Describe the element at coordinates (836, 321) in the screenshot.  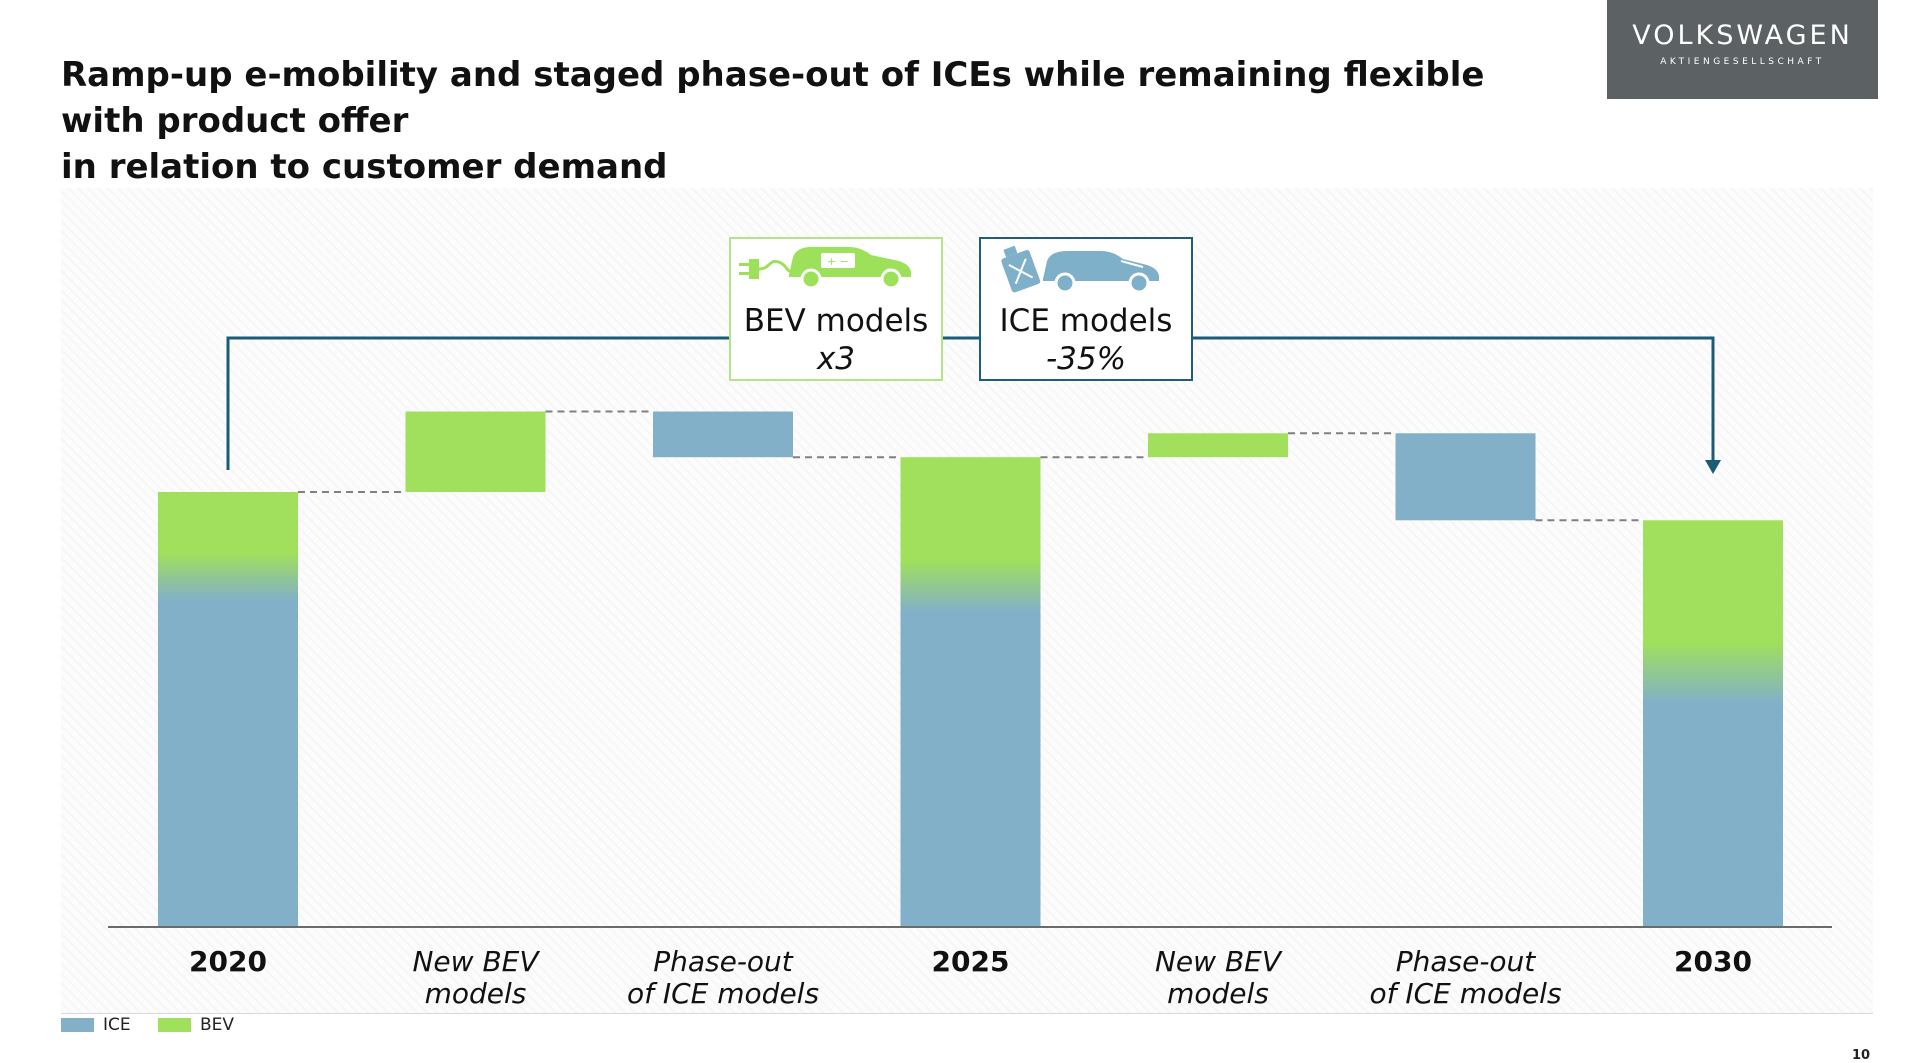
I see `bev-models-label: BEV models` at that location.